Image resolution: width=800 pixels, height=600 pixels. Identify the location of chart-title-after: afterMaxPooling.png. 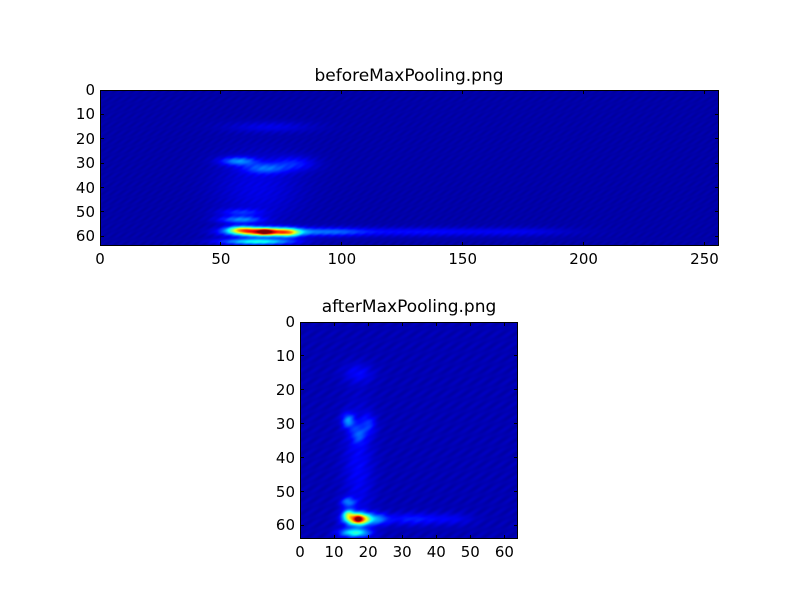
(409, 307).